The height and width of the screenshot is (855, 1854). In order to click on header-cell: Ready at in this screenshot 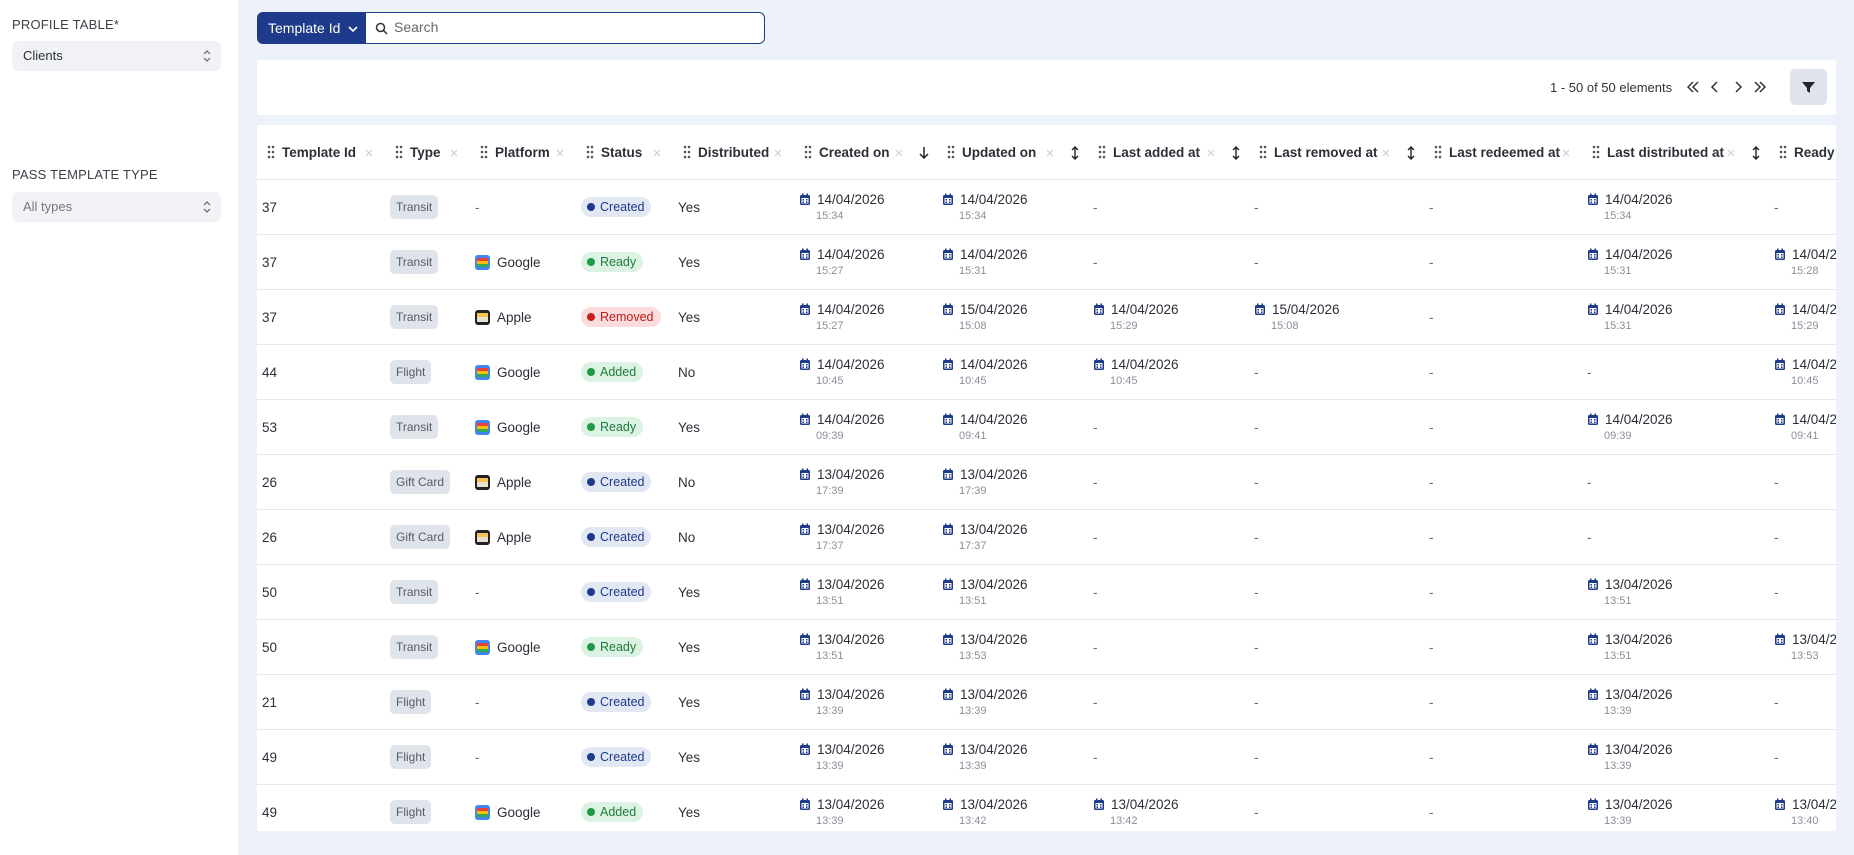, I will do `click(1802, 152)`.